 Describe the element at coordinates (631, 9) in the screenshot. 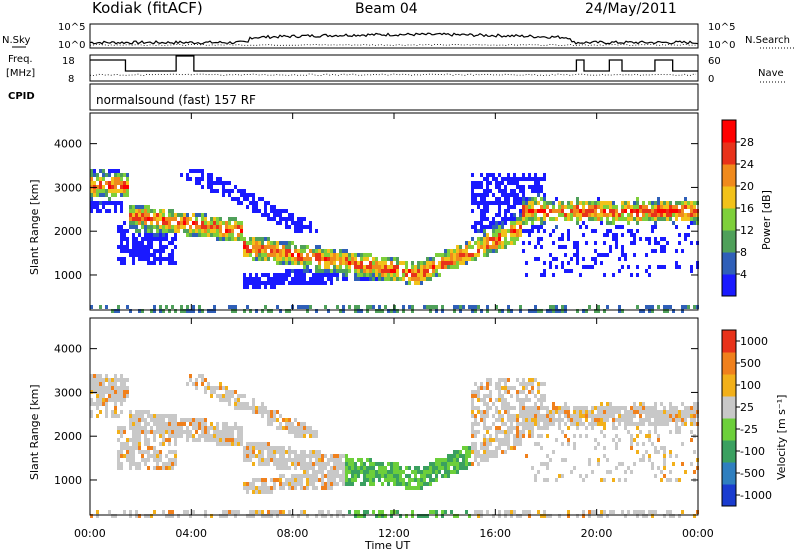

I see `date-title: 24/May/2011` at that location.